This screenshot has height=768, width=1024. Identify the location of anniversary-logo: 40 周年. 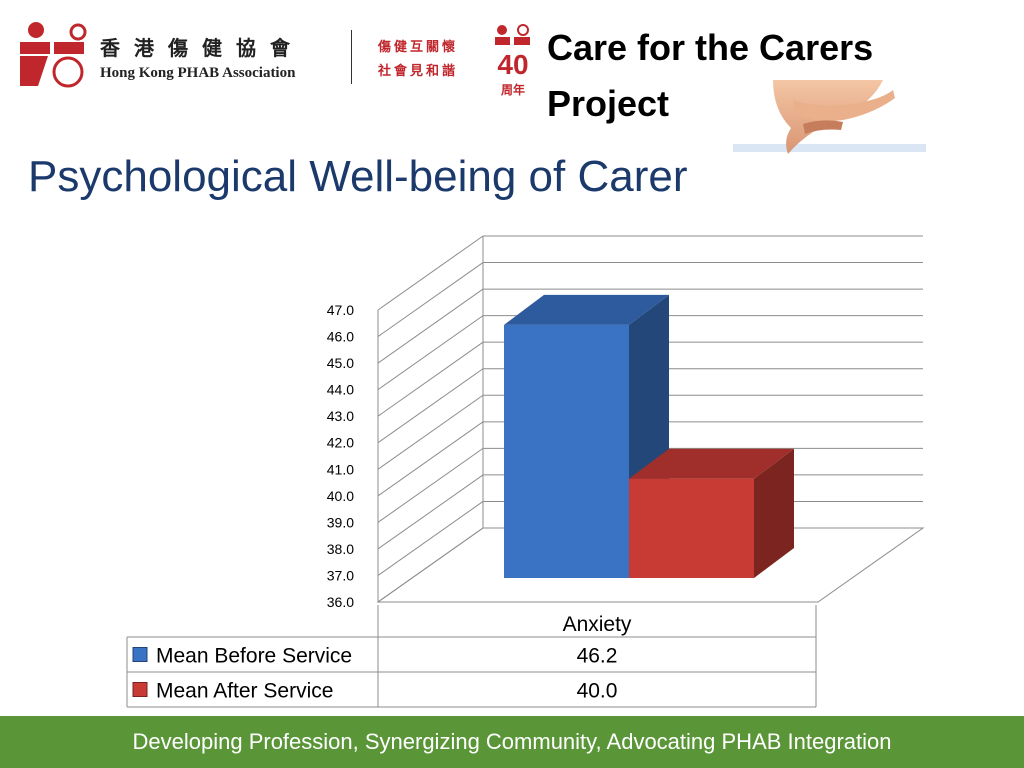
(512, 60).